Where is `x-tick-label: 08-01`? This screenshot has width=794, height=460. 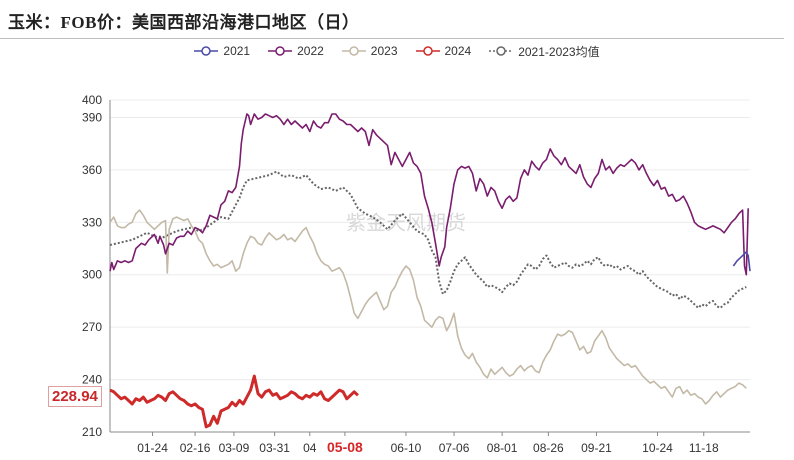 x-tick-label: 08-01 is located at coordinates (502, 448).